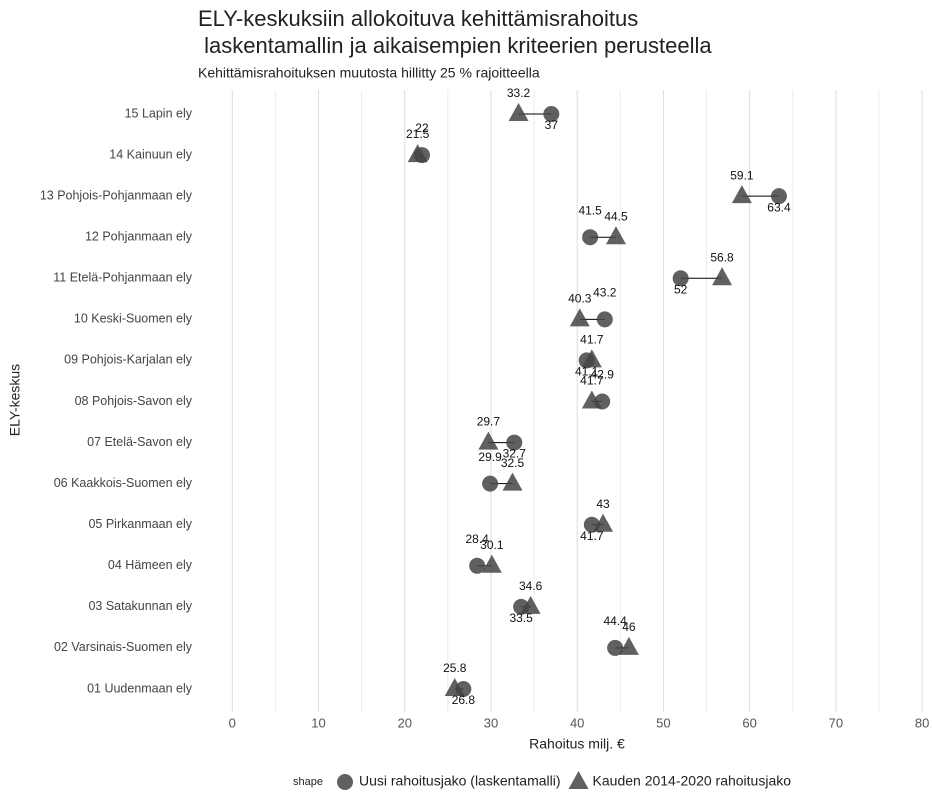  What do you see at coordinates (577, 744) in the screenshot?
I see `x-axis-label: Rahoitus milj. €` at bounding box center [577, 744].